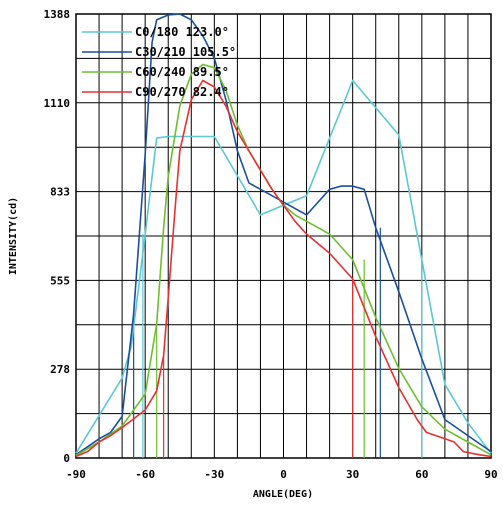  I want to click on y-axis-ticks: 0 278 555 833 1110 1388, so click(57, 236).